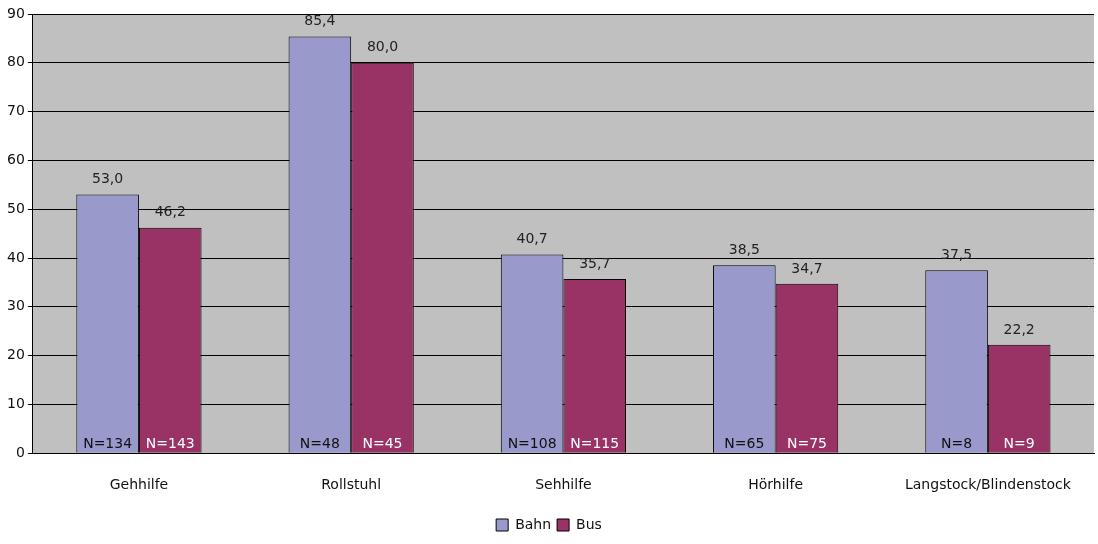  What do you see at coordinates (15, 12) in the screenshot?
I see `y-tick-label: 90` at bounding box center [15, 12].